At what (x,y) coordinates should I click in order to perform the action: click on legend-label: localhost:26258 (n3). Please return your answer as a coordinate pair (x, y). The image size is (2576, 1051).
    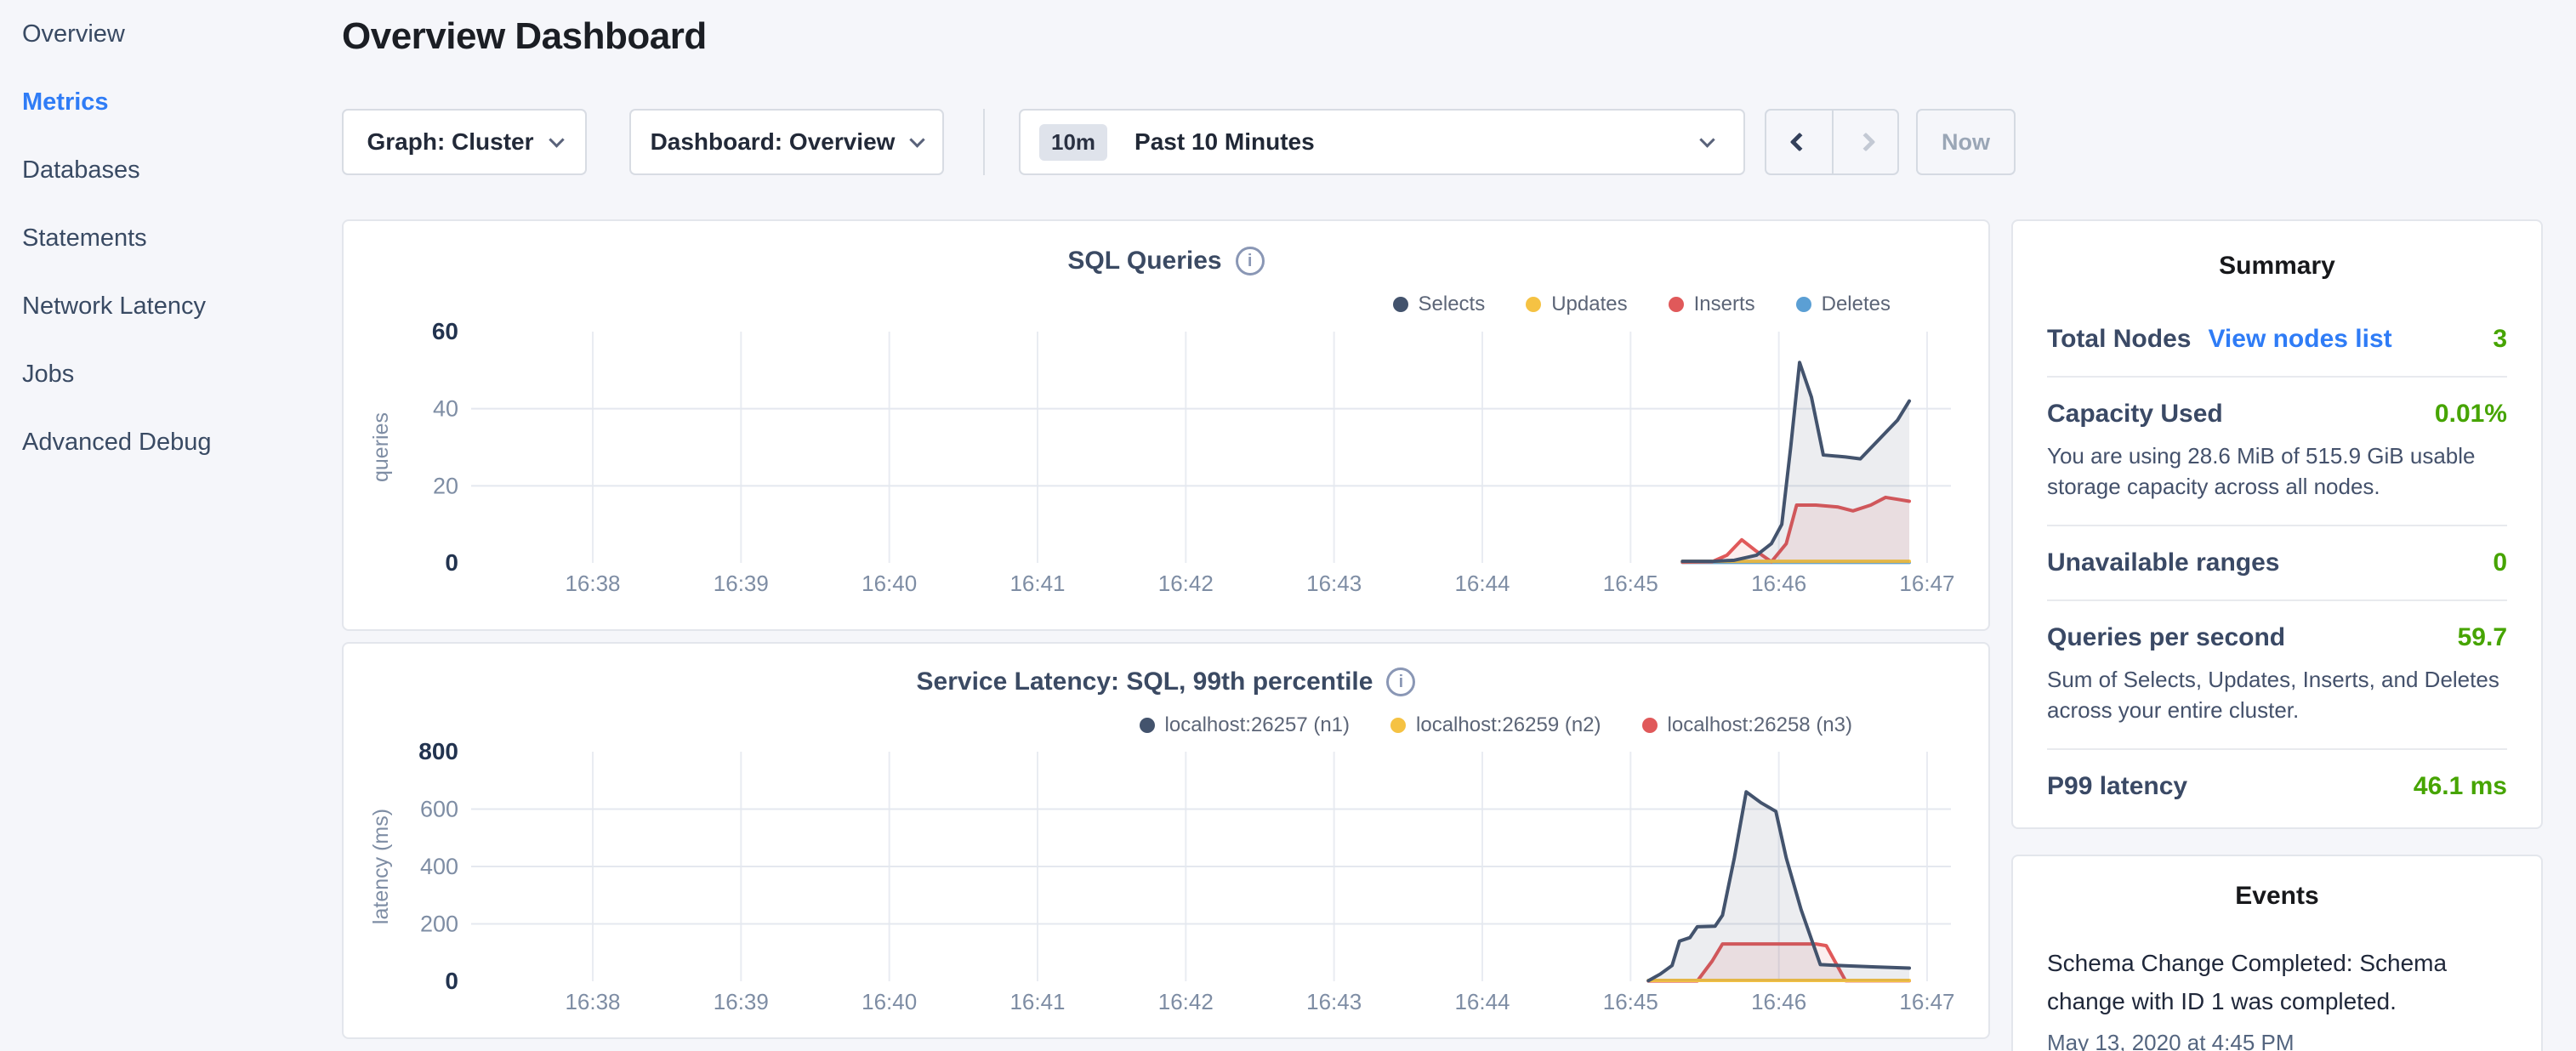
    Looking at the image, I should click on (1759, 725).